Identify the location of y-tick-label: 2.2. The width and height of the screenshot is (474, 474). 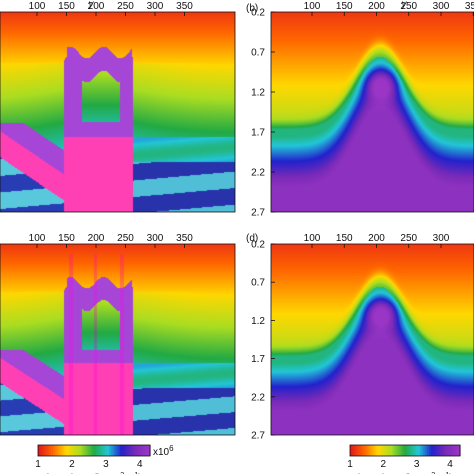
(258, 173).